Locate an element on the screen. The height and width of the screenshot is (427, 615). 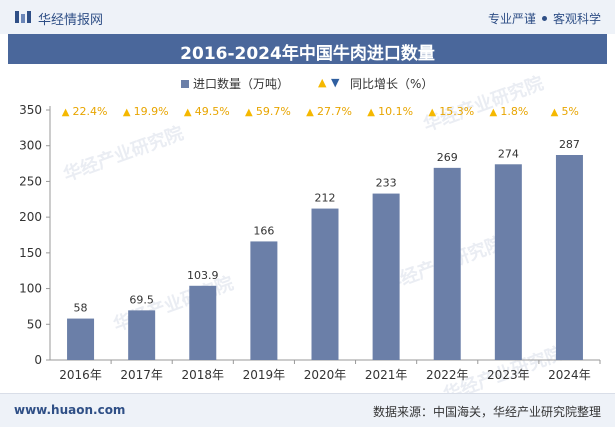
legend: 进口数量（万吨） ▲ ▼ 同比增长（%） is located at coordinates (307, 83).